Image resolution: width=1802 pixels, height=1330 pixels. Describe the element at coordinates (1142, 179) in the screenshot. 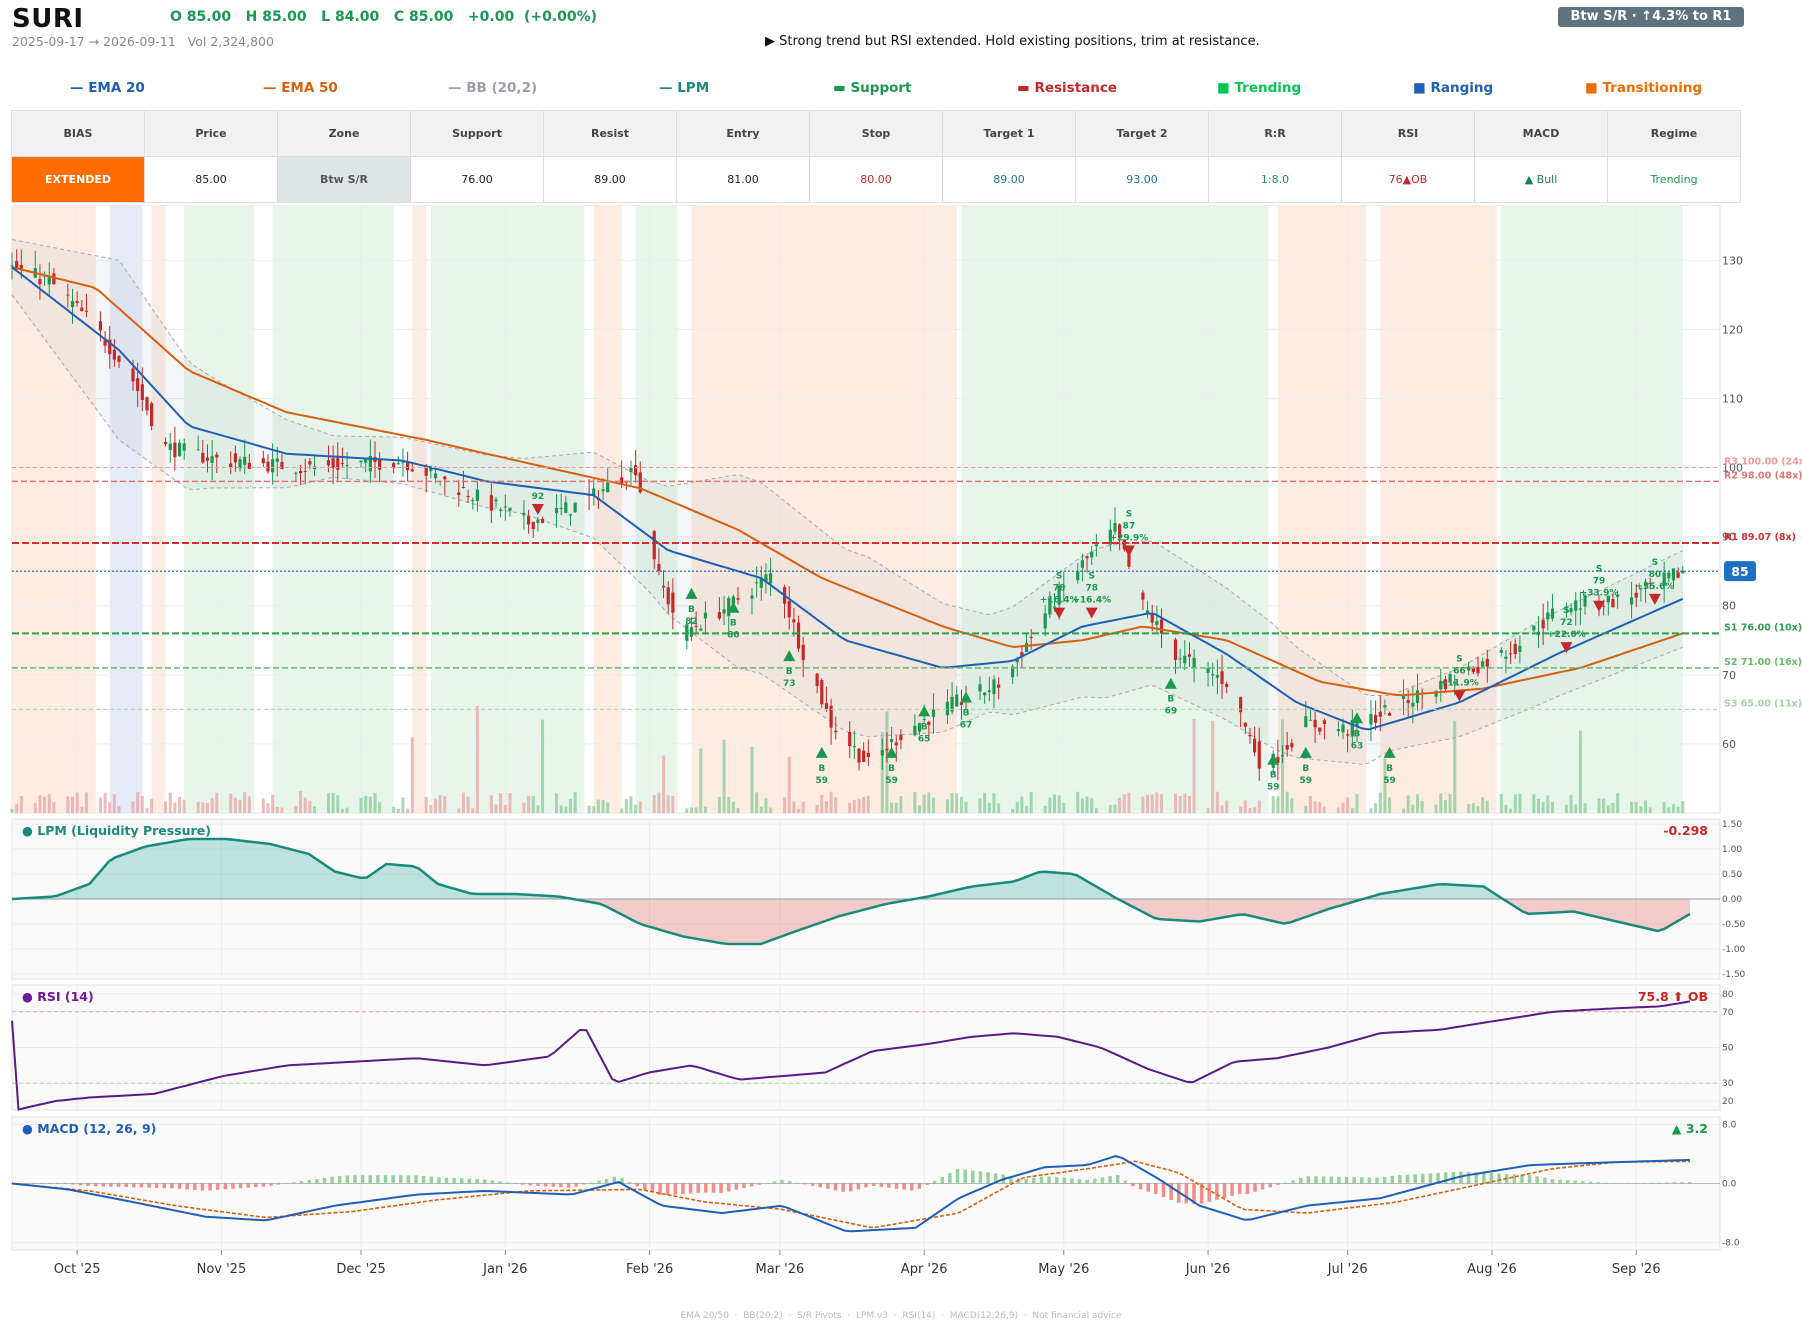

I see `table-cell: 93.00` at that location.